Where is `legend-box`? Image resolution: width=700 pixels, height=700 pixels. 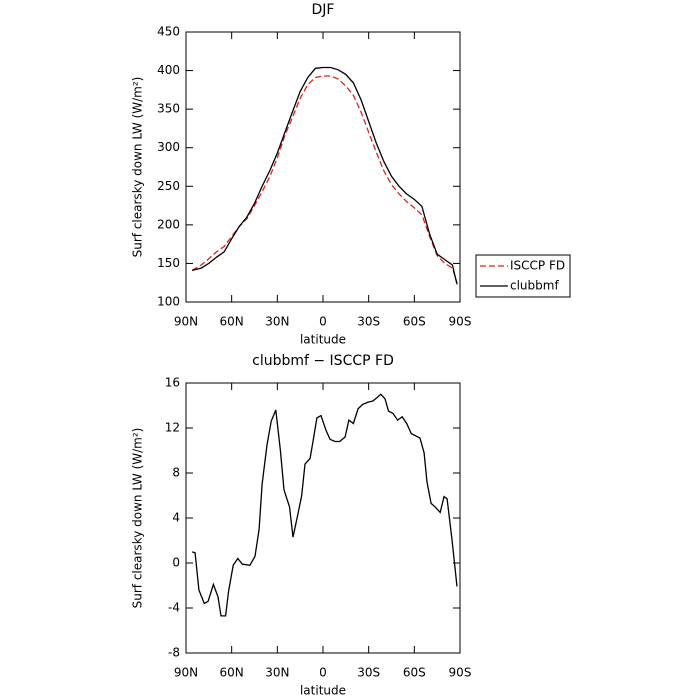 legend-box is located at coordinates (523, 276).